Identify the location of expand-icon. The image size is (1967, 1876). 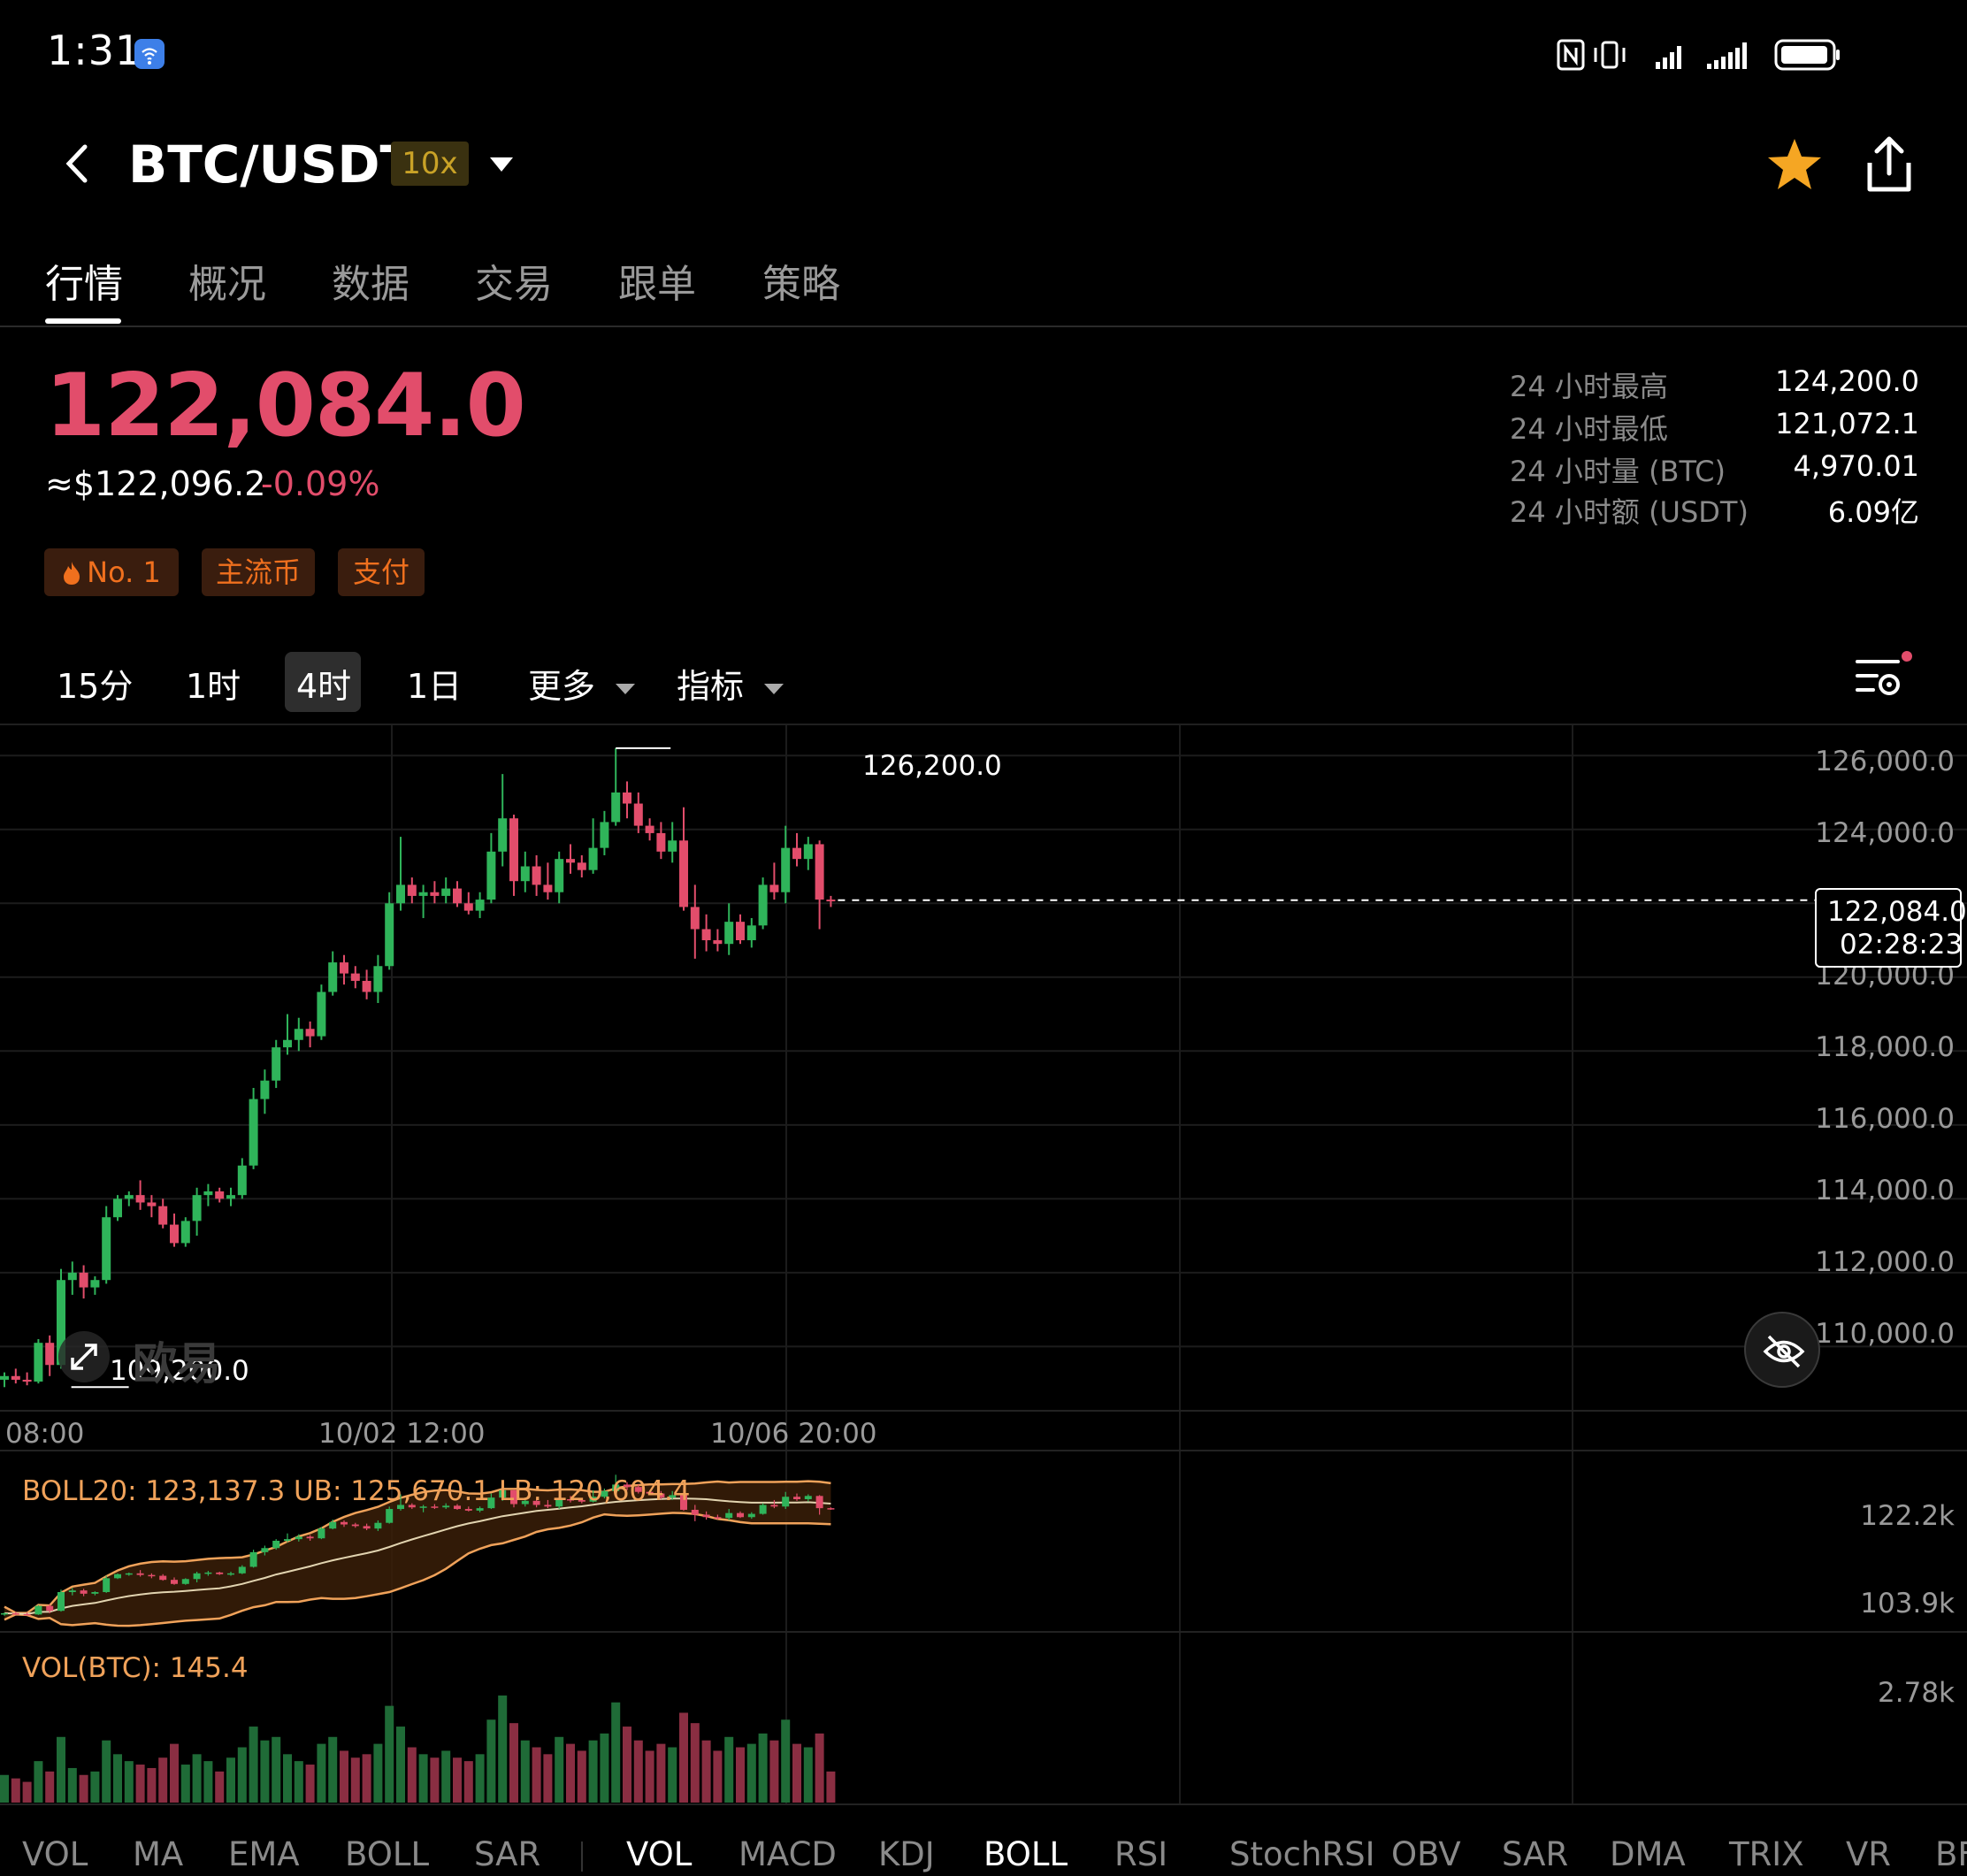
(84, 1357).